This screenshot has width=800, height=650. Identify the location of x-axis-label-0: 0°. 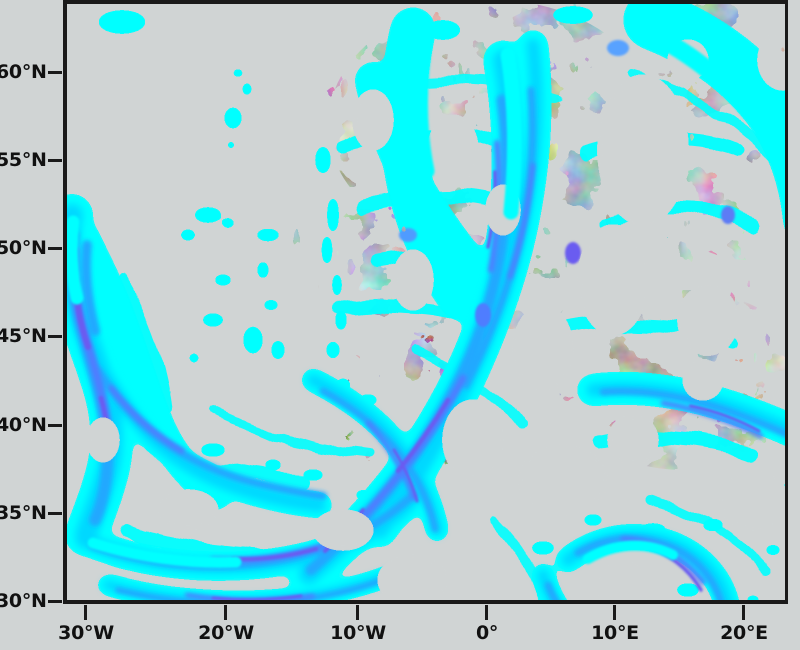
(487, 633).